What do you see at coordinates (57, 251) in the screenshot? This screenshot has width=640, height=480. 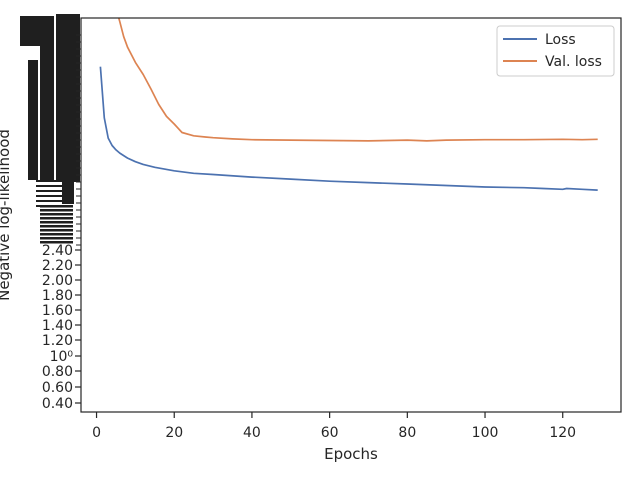 I see `y-tick-label: 2.40` at bounding box center [57, 251].